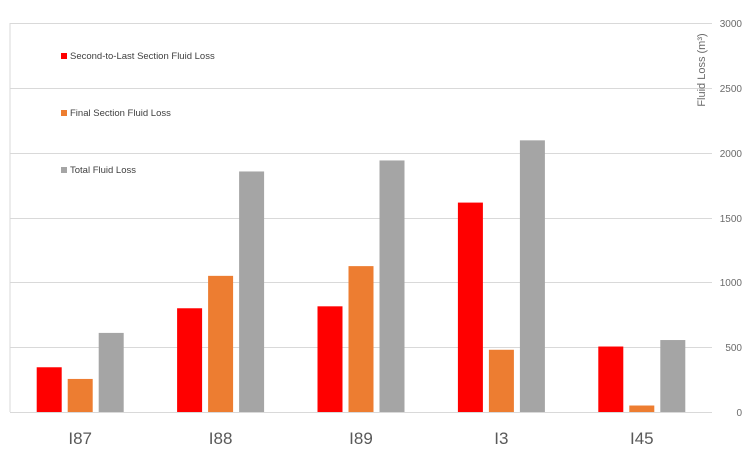  What do you see at coordinates (731, 283) in the screenshot?
I see `y-tick-label: 1000` at bounding box center [731, 283].